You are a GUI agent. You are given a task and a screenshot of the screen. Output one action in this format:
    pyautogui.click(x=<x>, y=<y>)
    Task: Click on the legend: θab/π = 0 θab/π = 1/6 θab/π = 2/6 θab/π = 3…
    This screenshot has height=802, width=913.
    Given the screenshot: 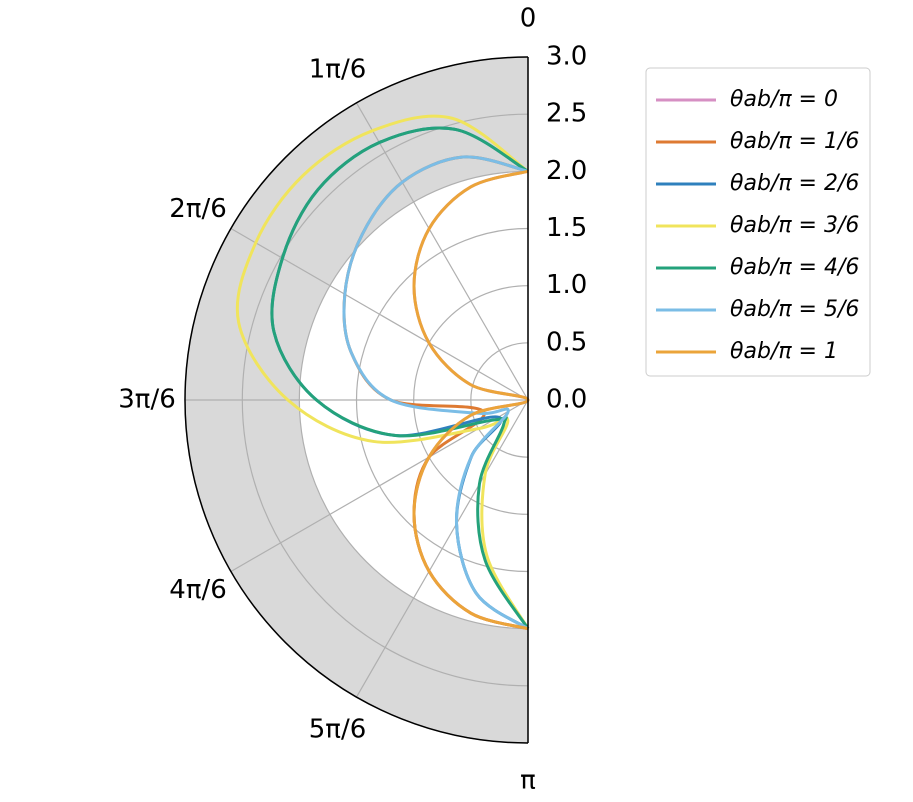 What is the action you would take?
    pyautogui.click(x=758, y=222)
    